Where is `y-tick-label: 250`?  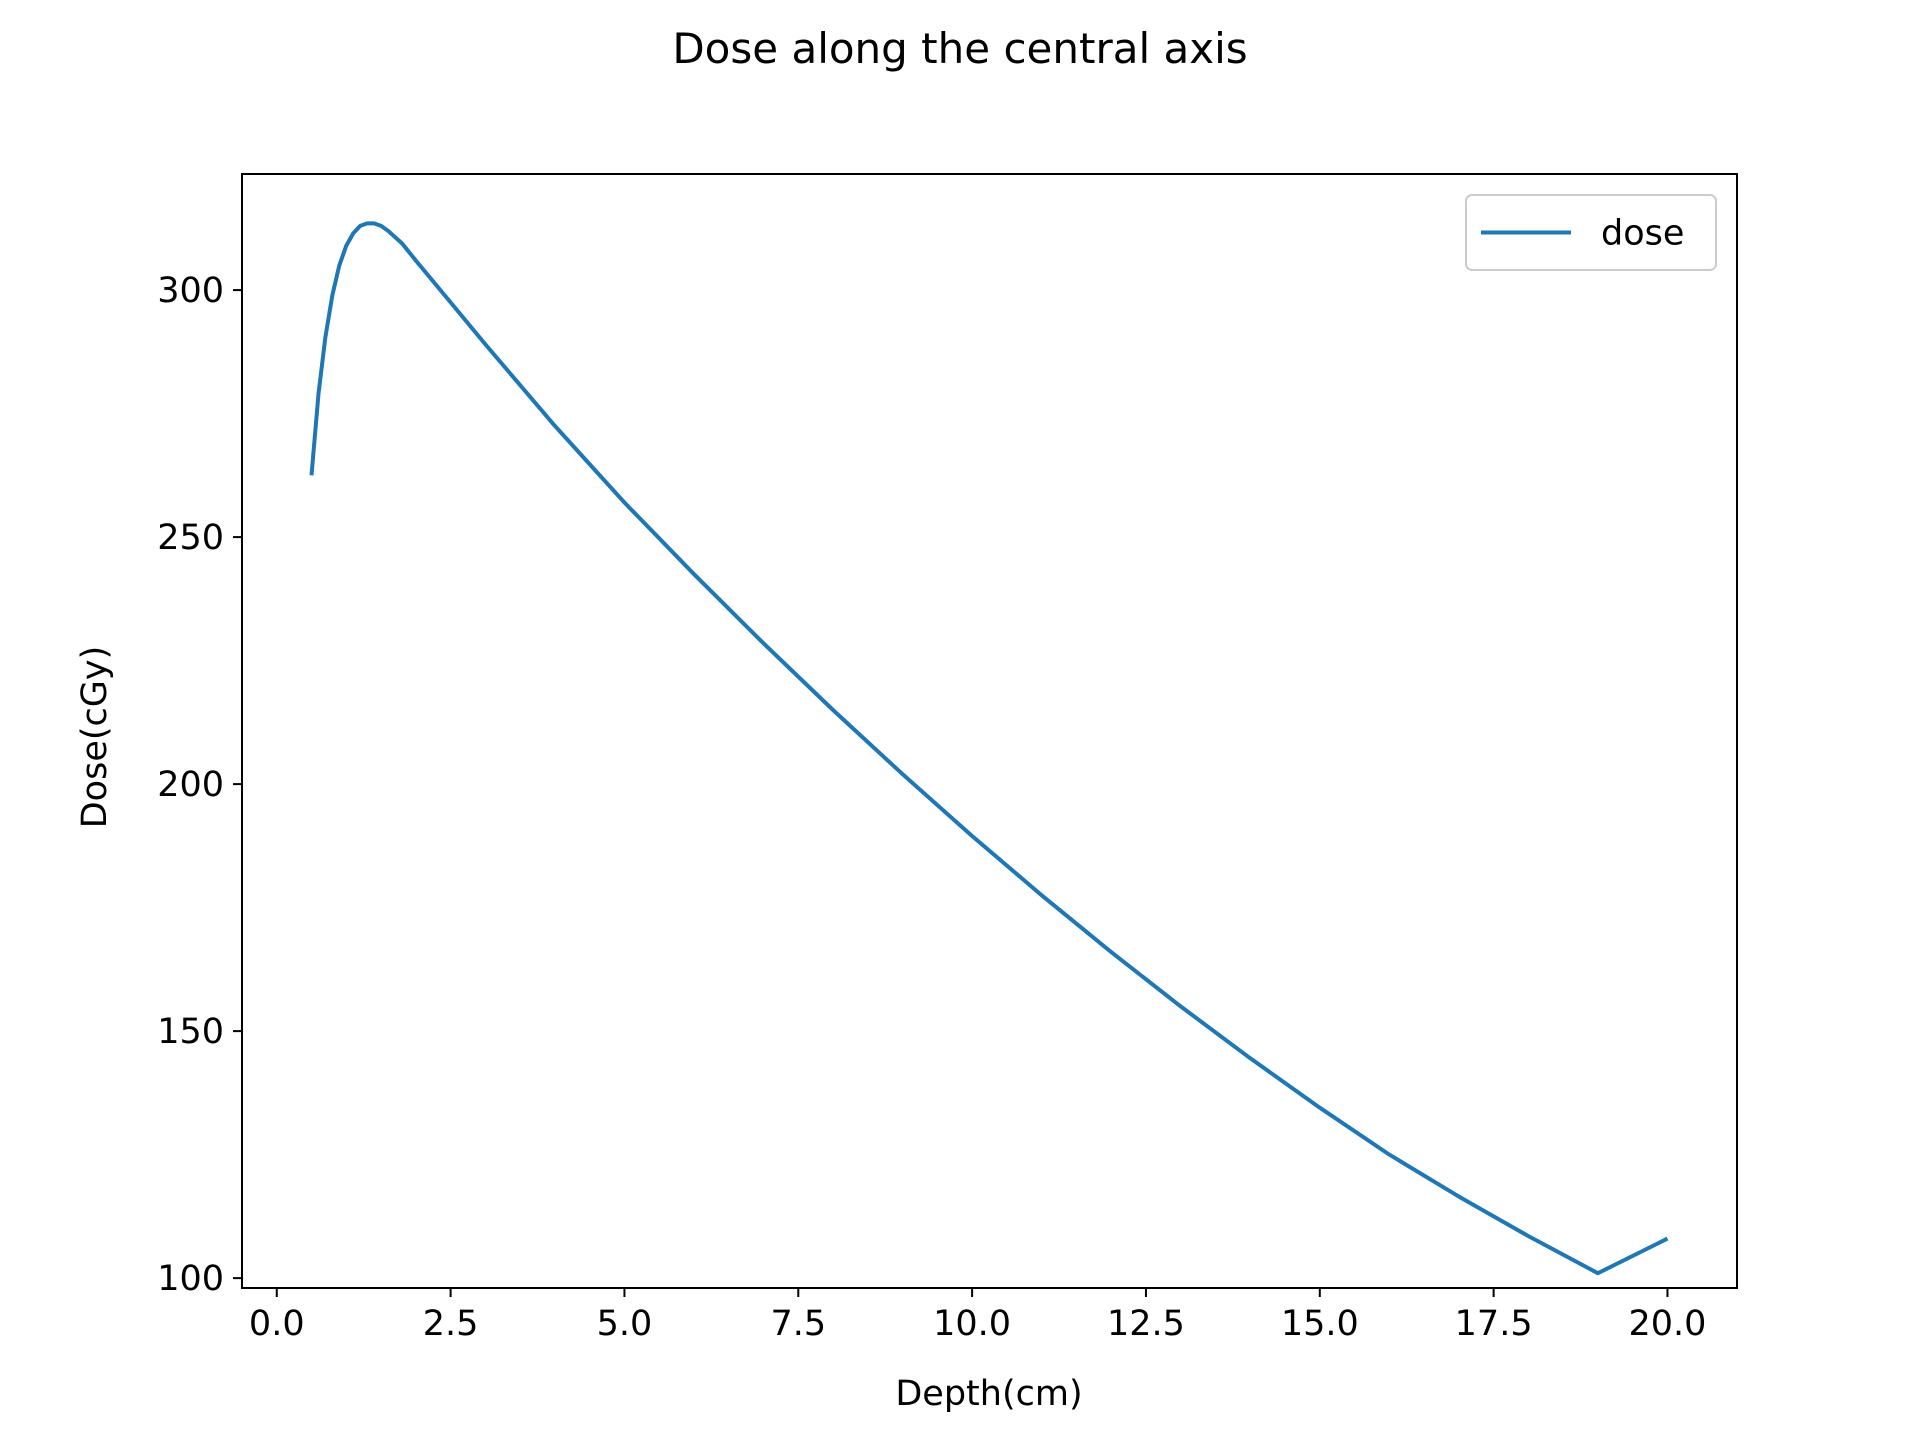
y-tick-label: 250 is located at coordinates (190, 538).